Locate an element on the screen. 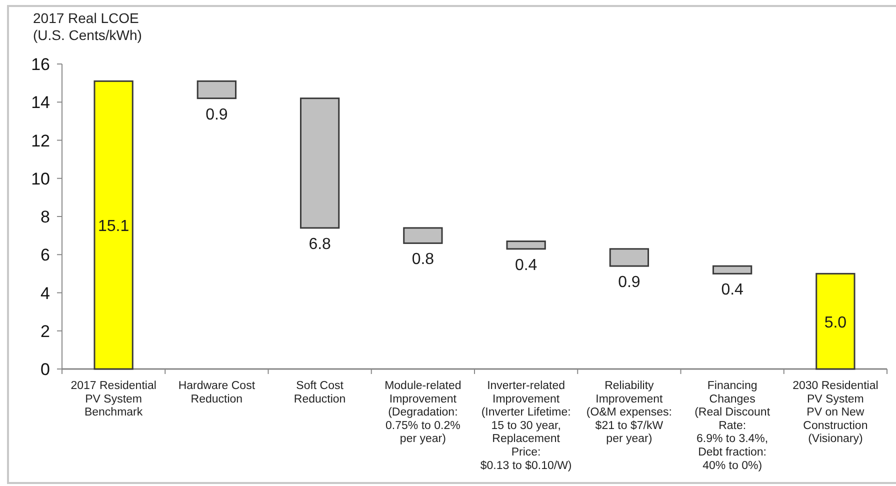  data-label: 15.1 is located at coordinates (114, 227).